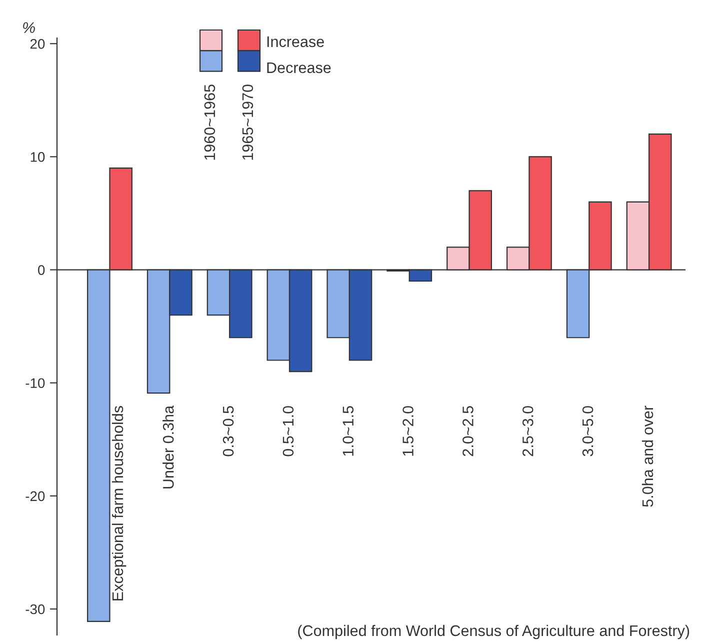 This screenshot has width=720, height=643. Describe the element at coordinates (528, 431) in the screenshot. I see `x-tick-label: 2.5~3.0` at that location.